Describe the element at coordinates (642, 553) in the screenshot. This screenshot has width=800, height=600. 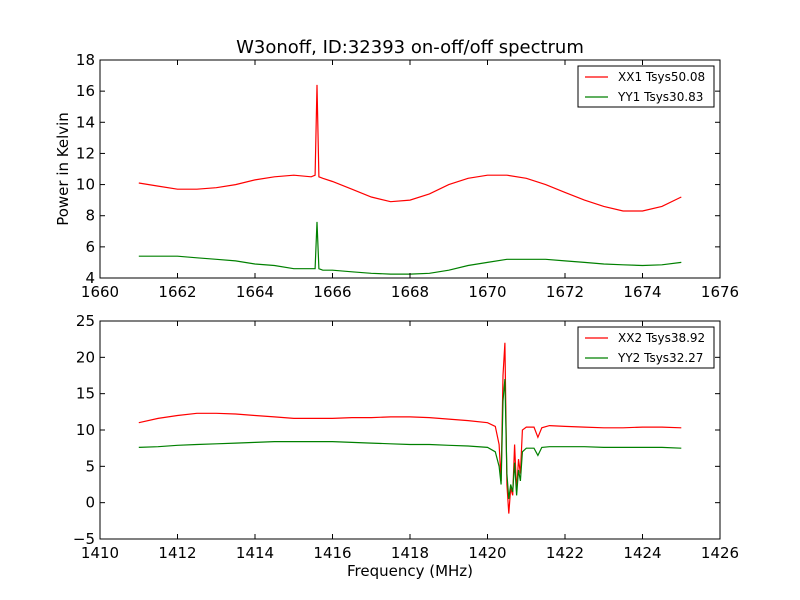
I see `x-tick-label-1-7: 1424` at that location.